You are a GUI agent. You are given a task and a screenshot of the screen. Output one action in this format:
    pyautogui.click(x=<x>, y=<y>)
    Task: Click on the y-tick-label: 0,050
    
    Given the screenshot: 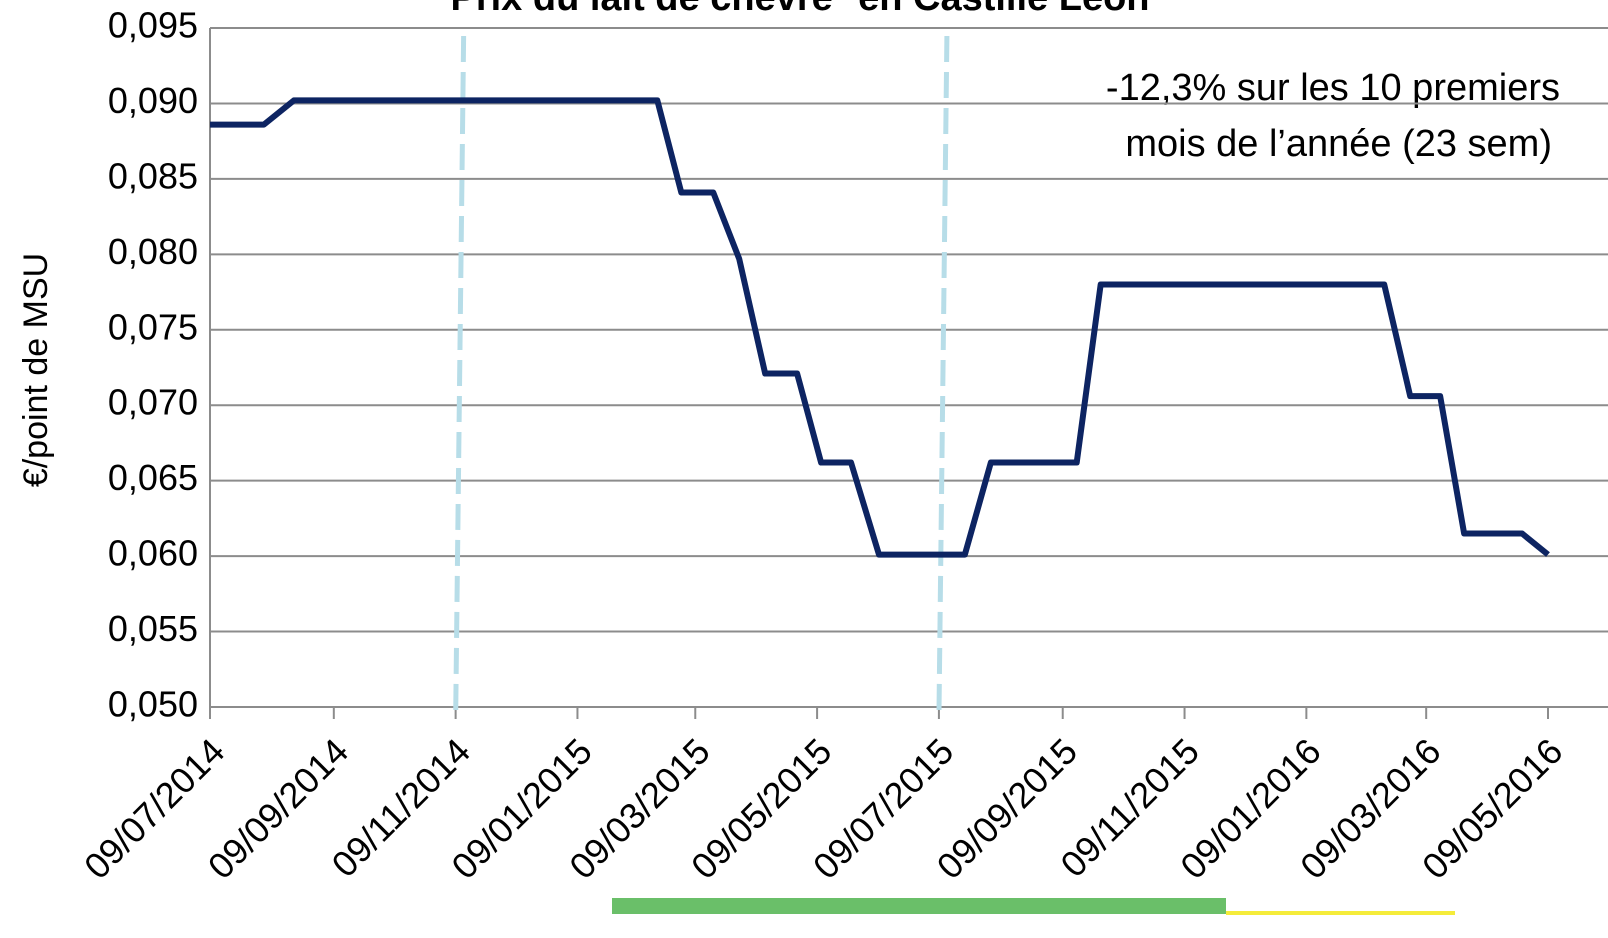 What is the action you would take?
    pyautogui.click(x=153, y=704)
    